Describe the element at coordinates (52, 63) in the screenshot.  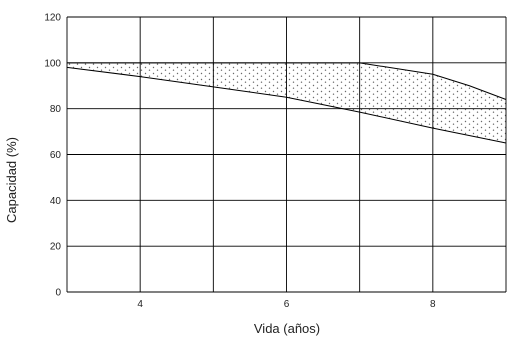
I see `y-tick-label: 100` at that location.